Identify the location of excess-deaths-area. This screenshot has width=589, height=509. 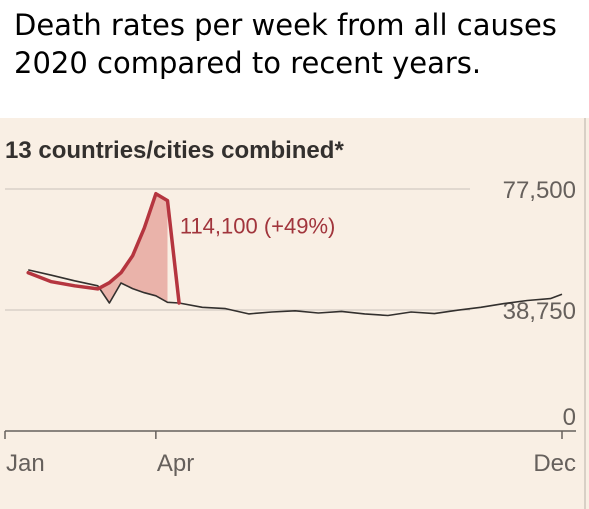
(132, 248).